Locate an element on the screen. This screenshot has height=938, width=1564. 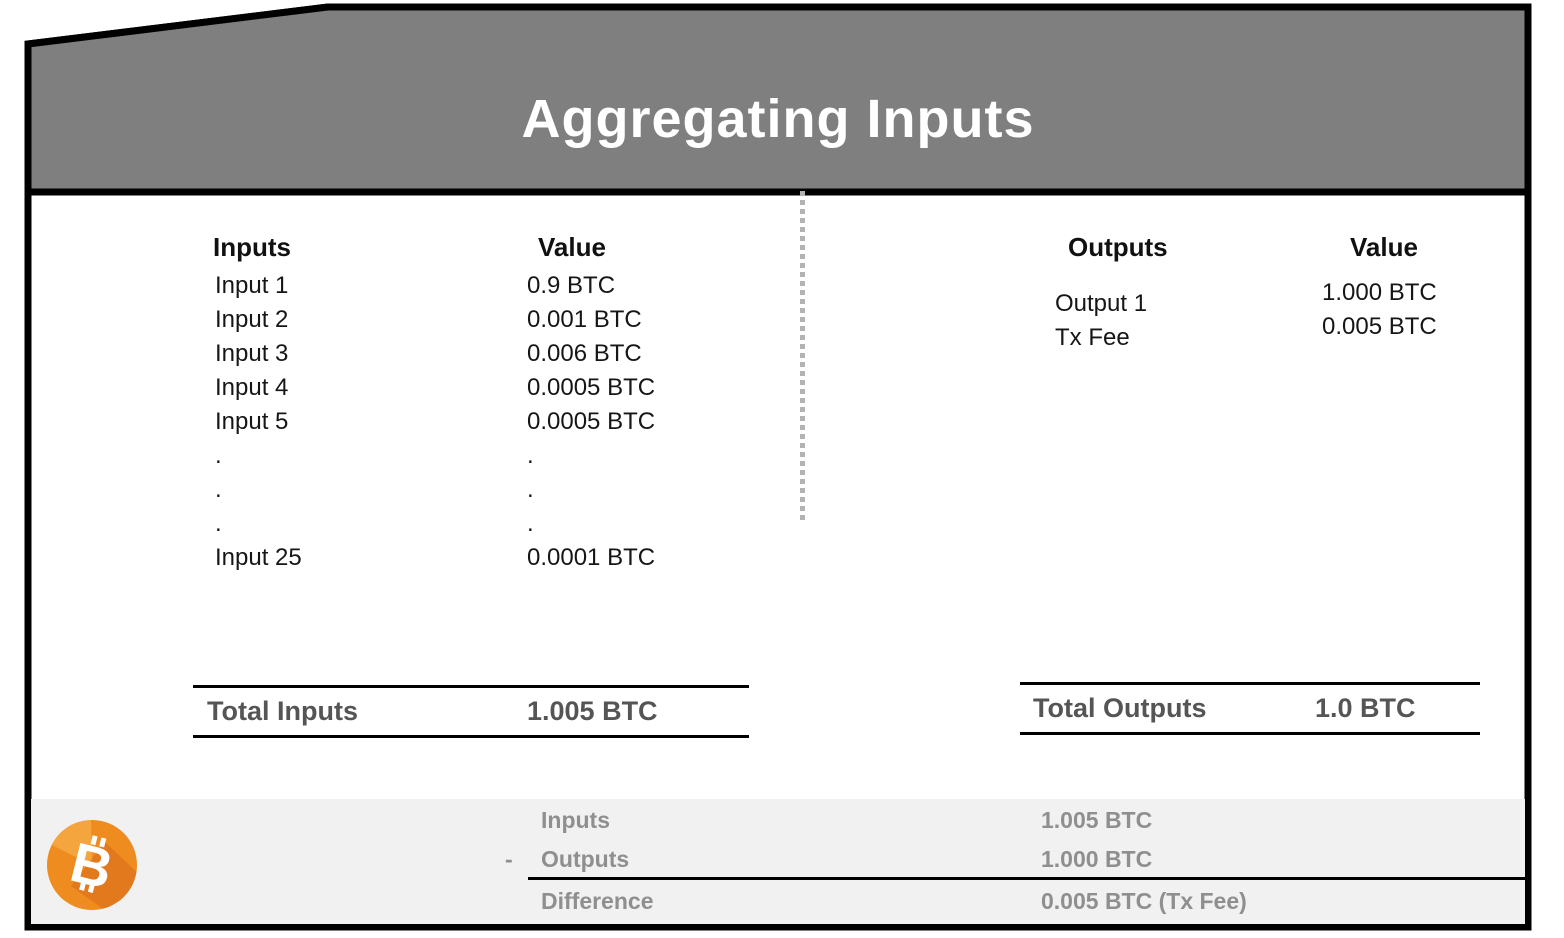
outputs-column-header: Outputs is located at coordinates (1118, 247).